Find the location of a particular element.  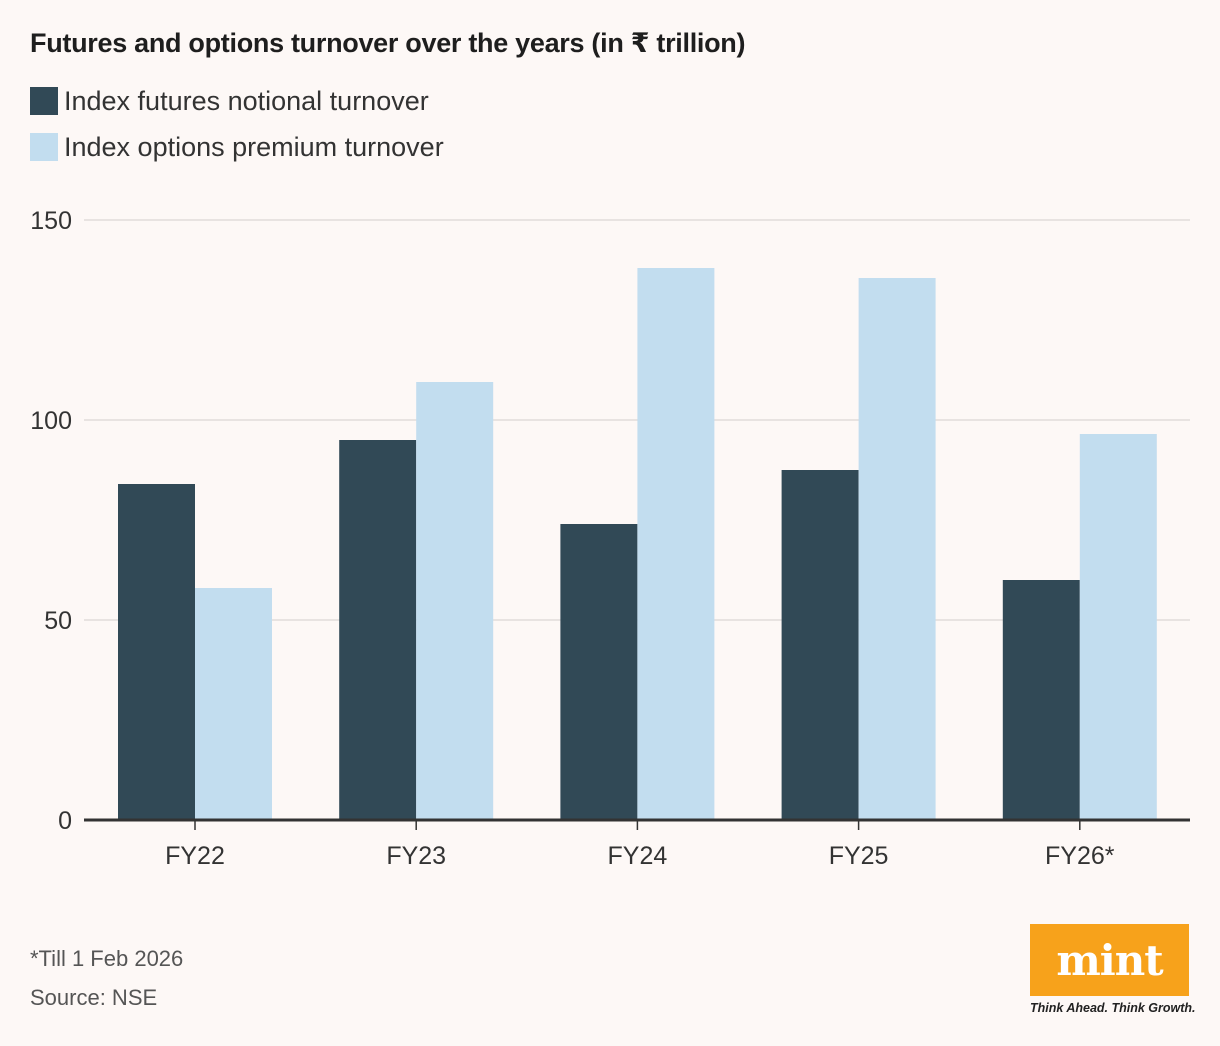

bar-options-FY24 is located at coordinates (676, 544).